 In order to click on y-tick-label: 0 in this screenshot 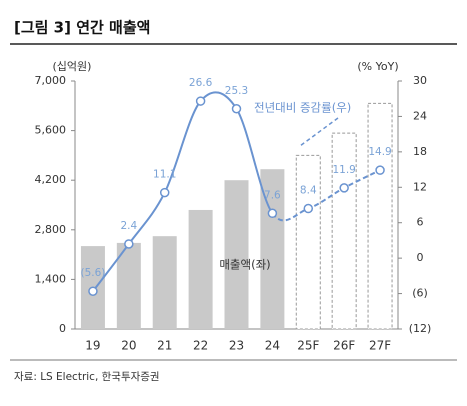, I will do `click(62, 328)`.